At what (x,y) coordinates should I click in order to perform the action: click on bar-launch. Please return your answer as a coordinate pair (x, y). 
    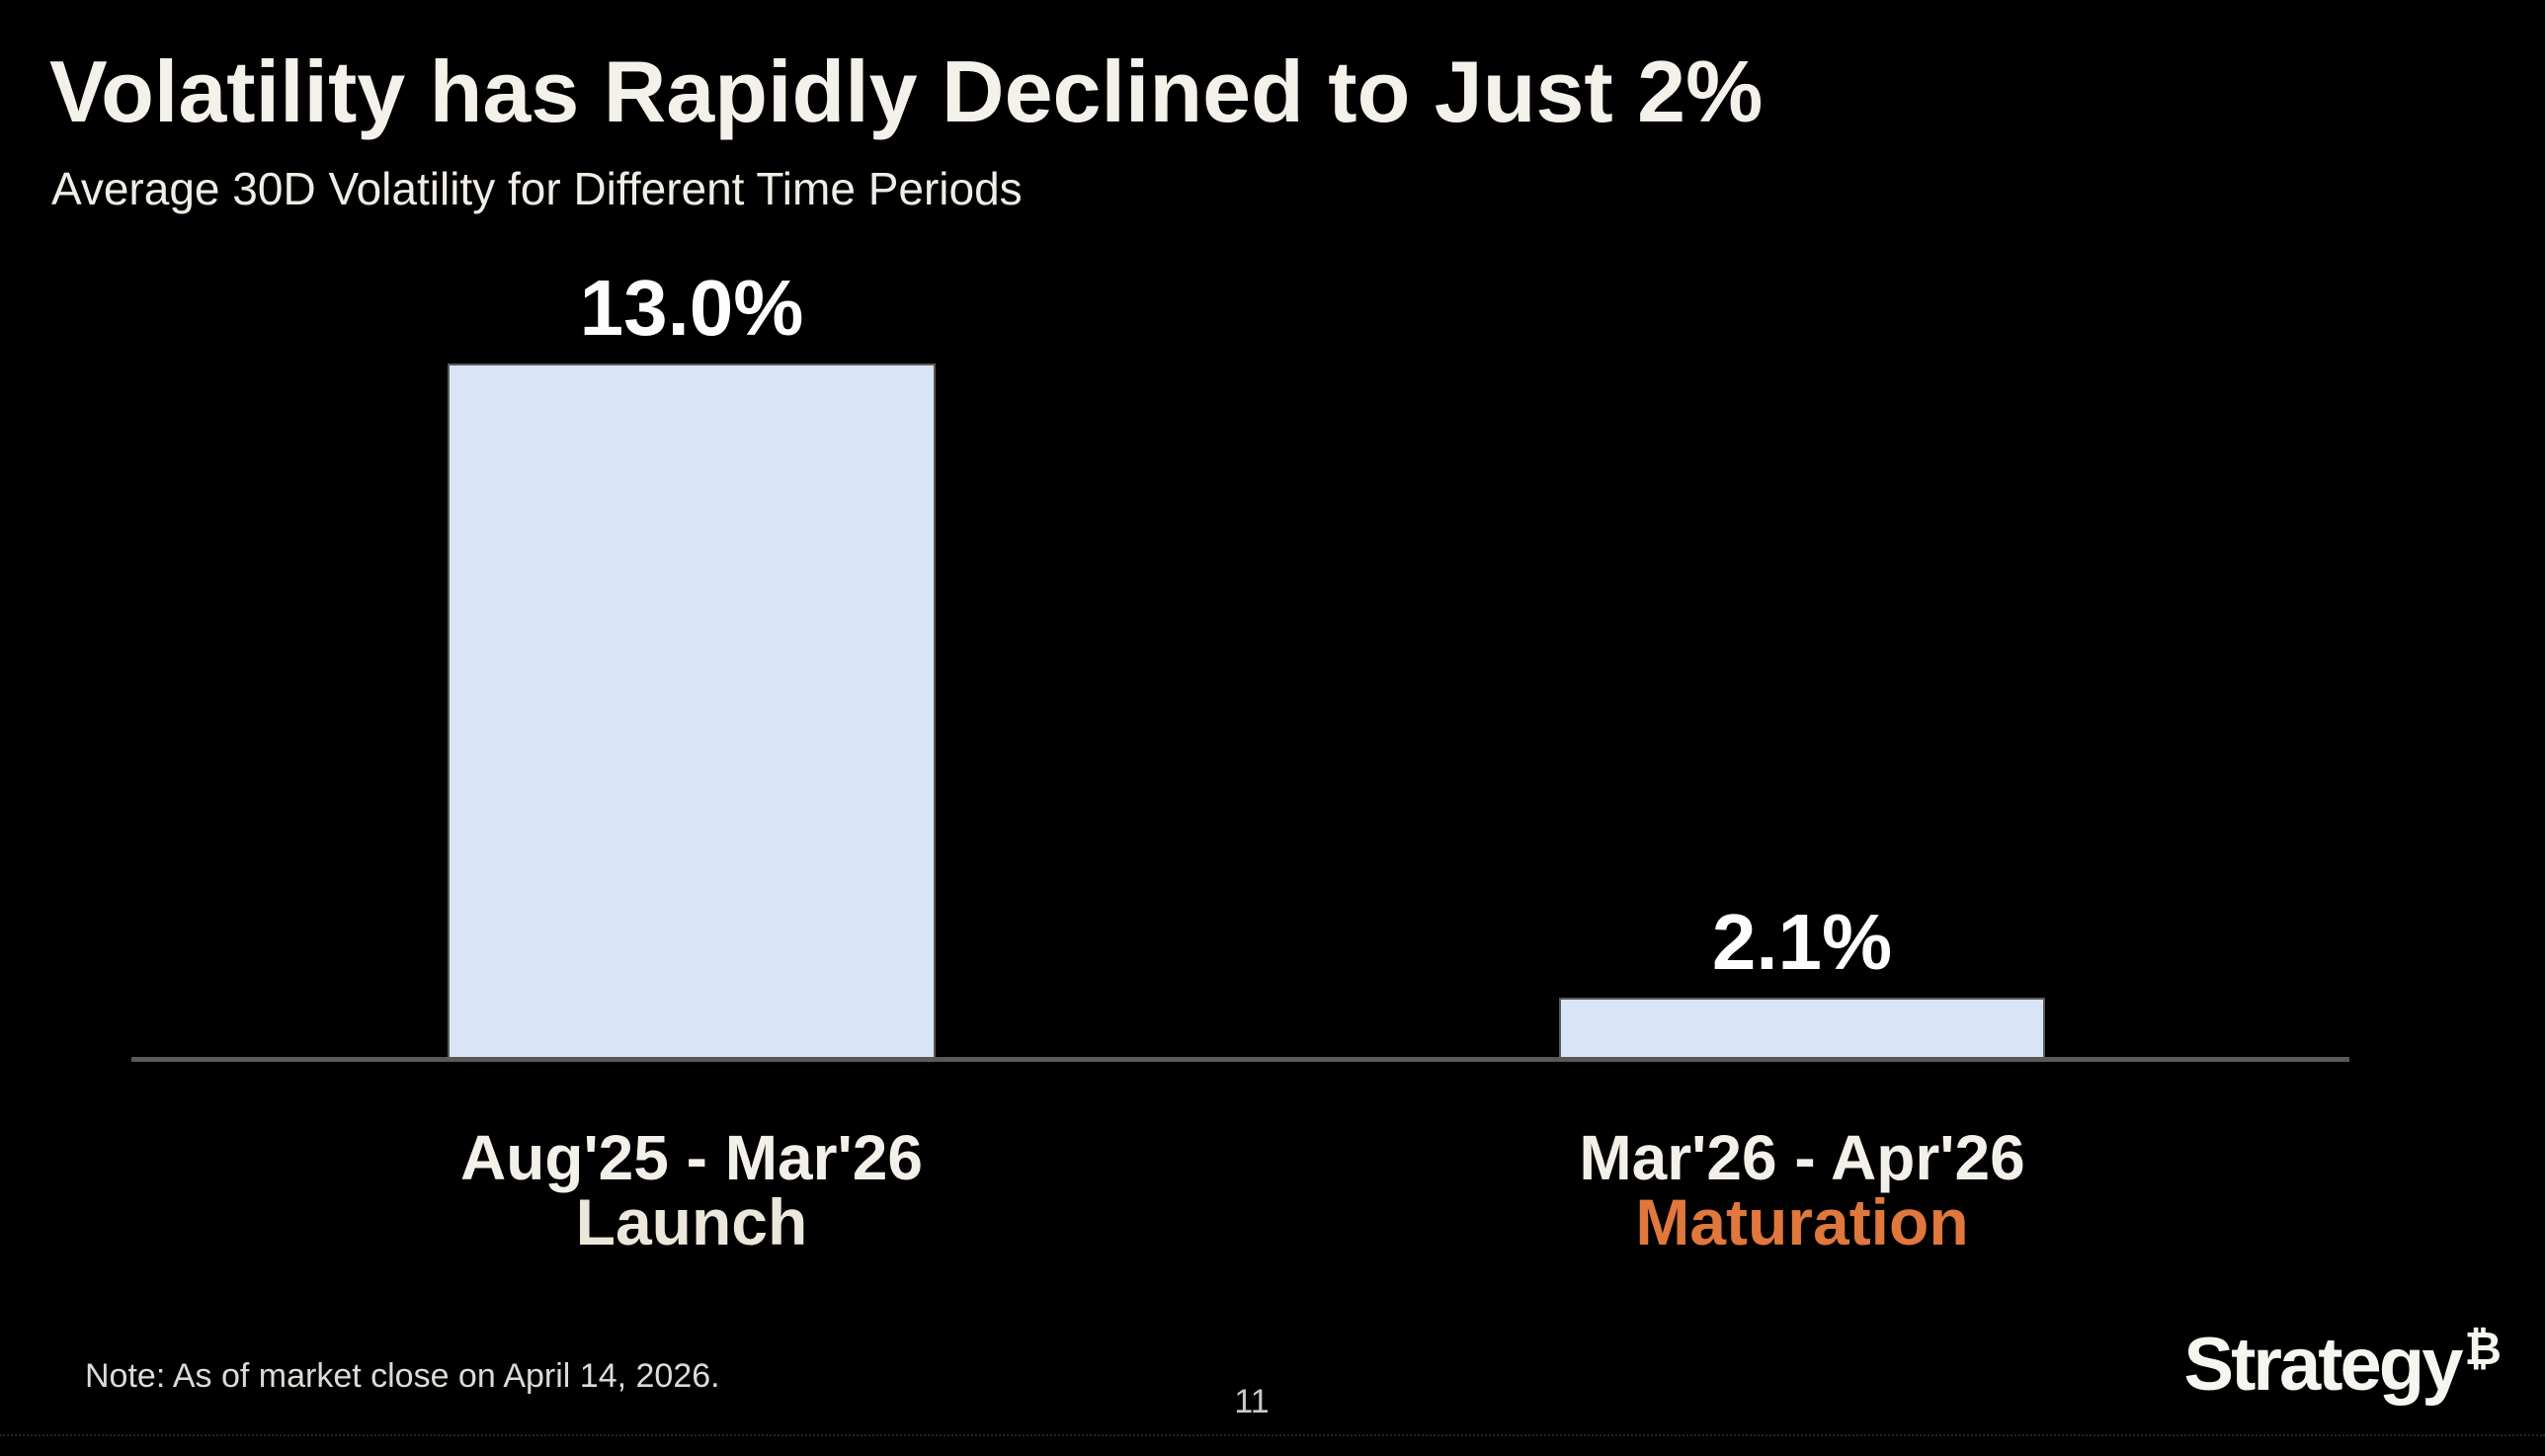
    Looking at the image, I should click on (692, 712).